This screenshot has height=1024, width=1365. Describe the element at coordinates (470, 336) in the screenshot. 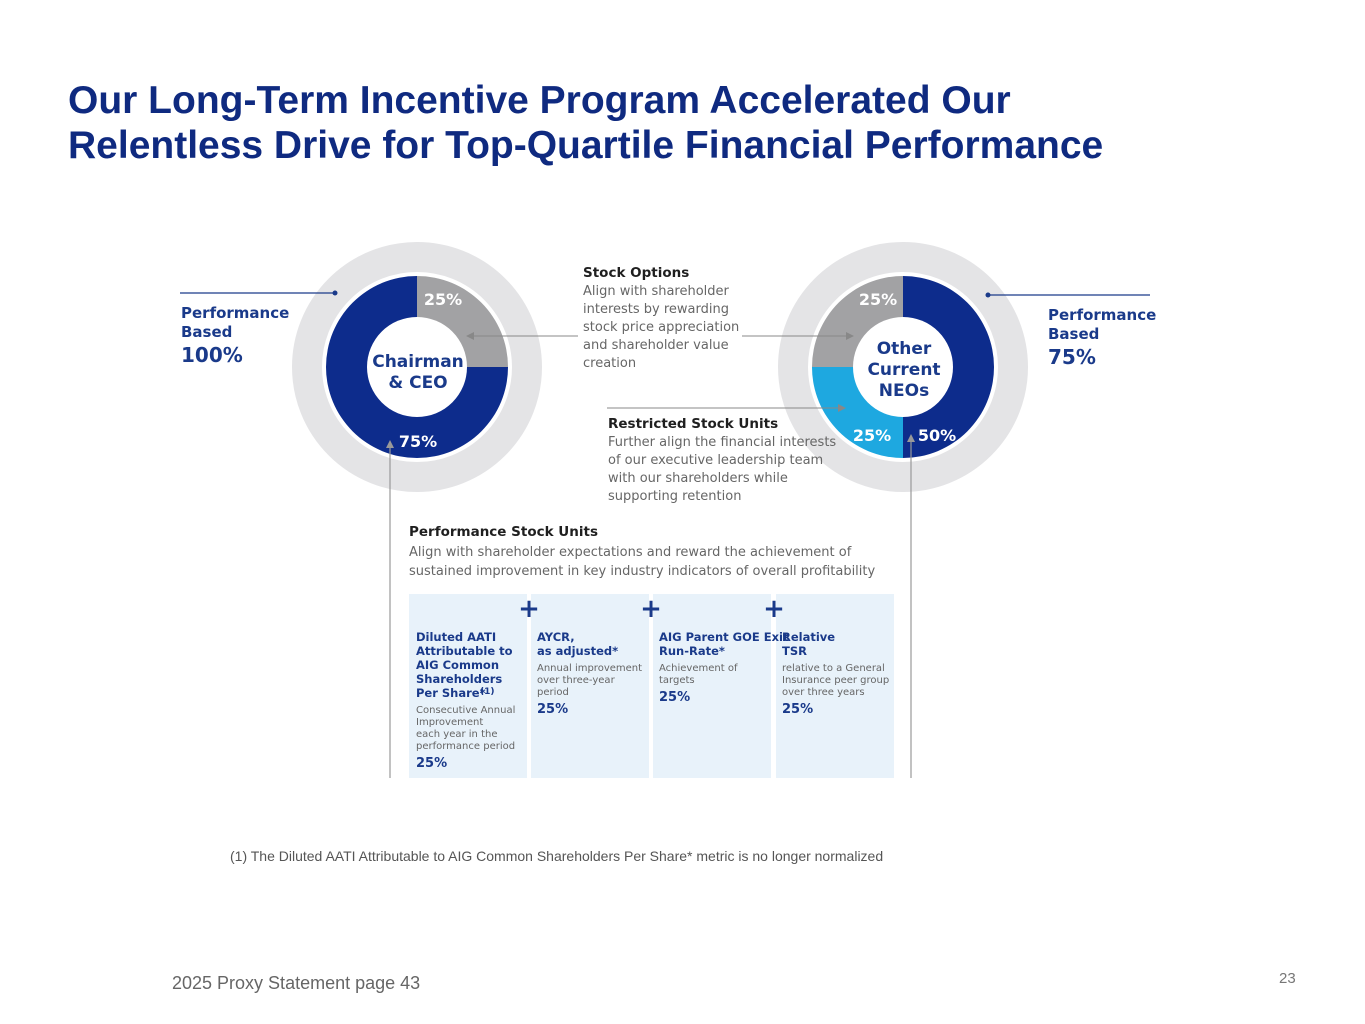

I see `stock-options-arrow-left` at that location.